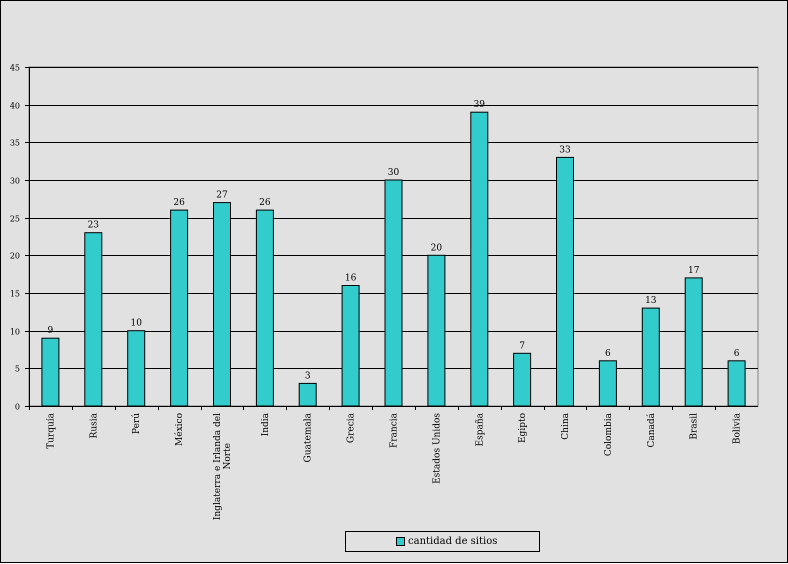 The width and height of the screenshot is (788, 564). I want to click on category-label-line: Perú, so click(136, 423).